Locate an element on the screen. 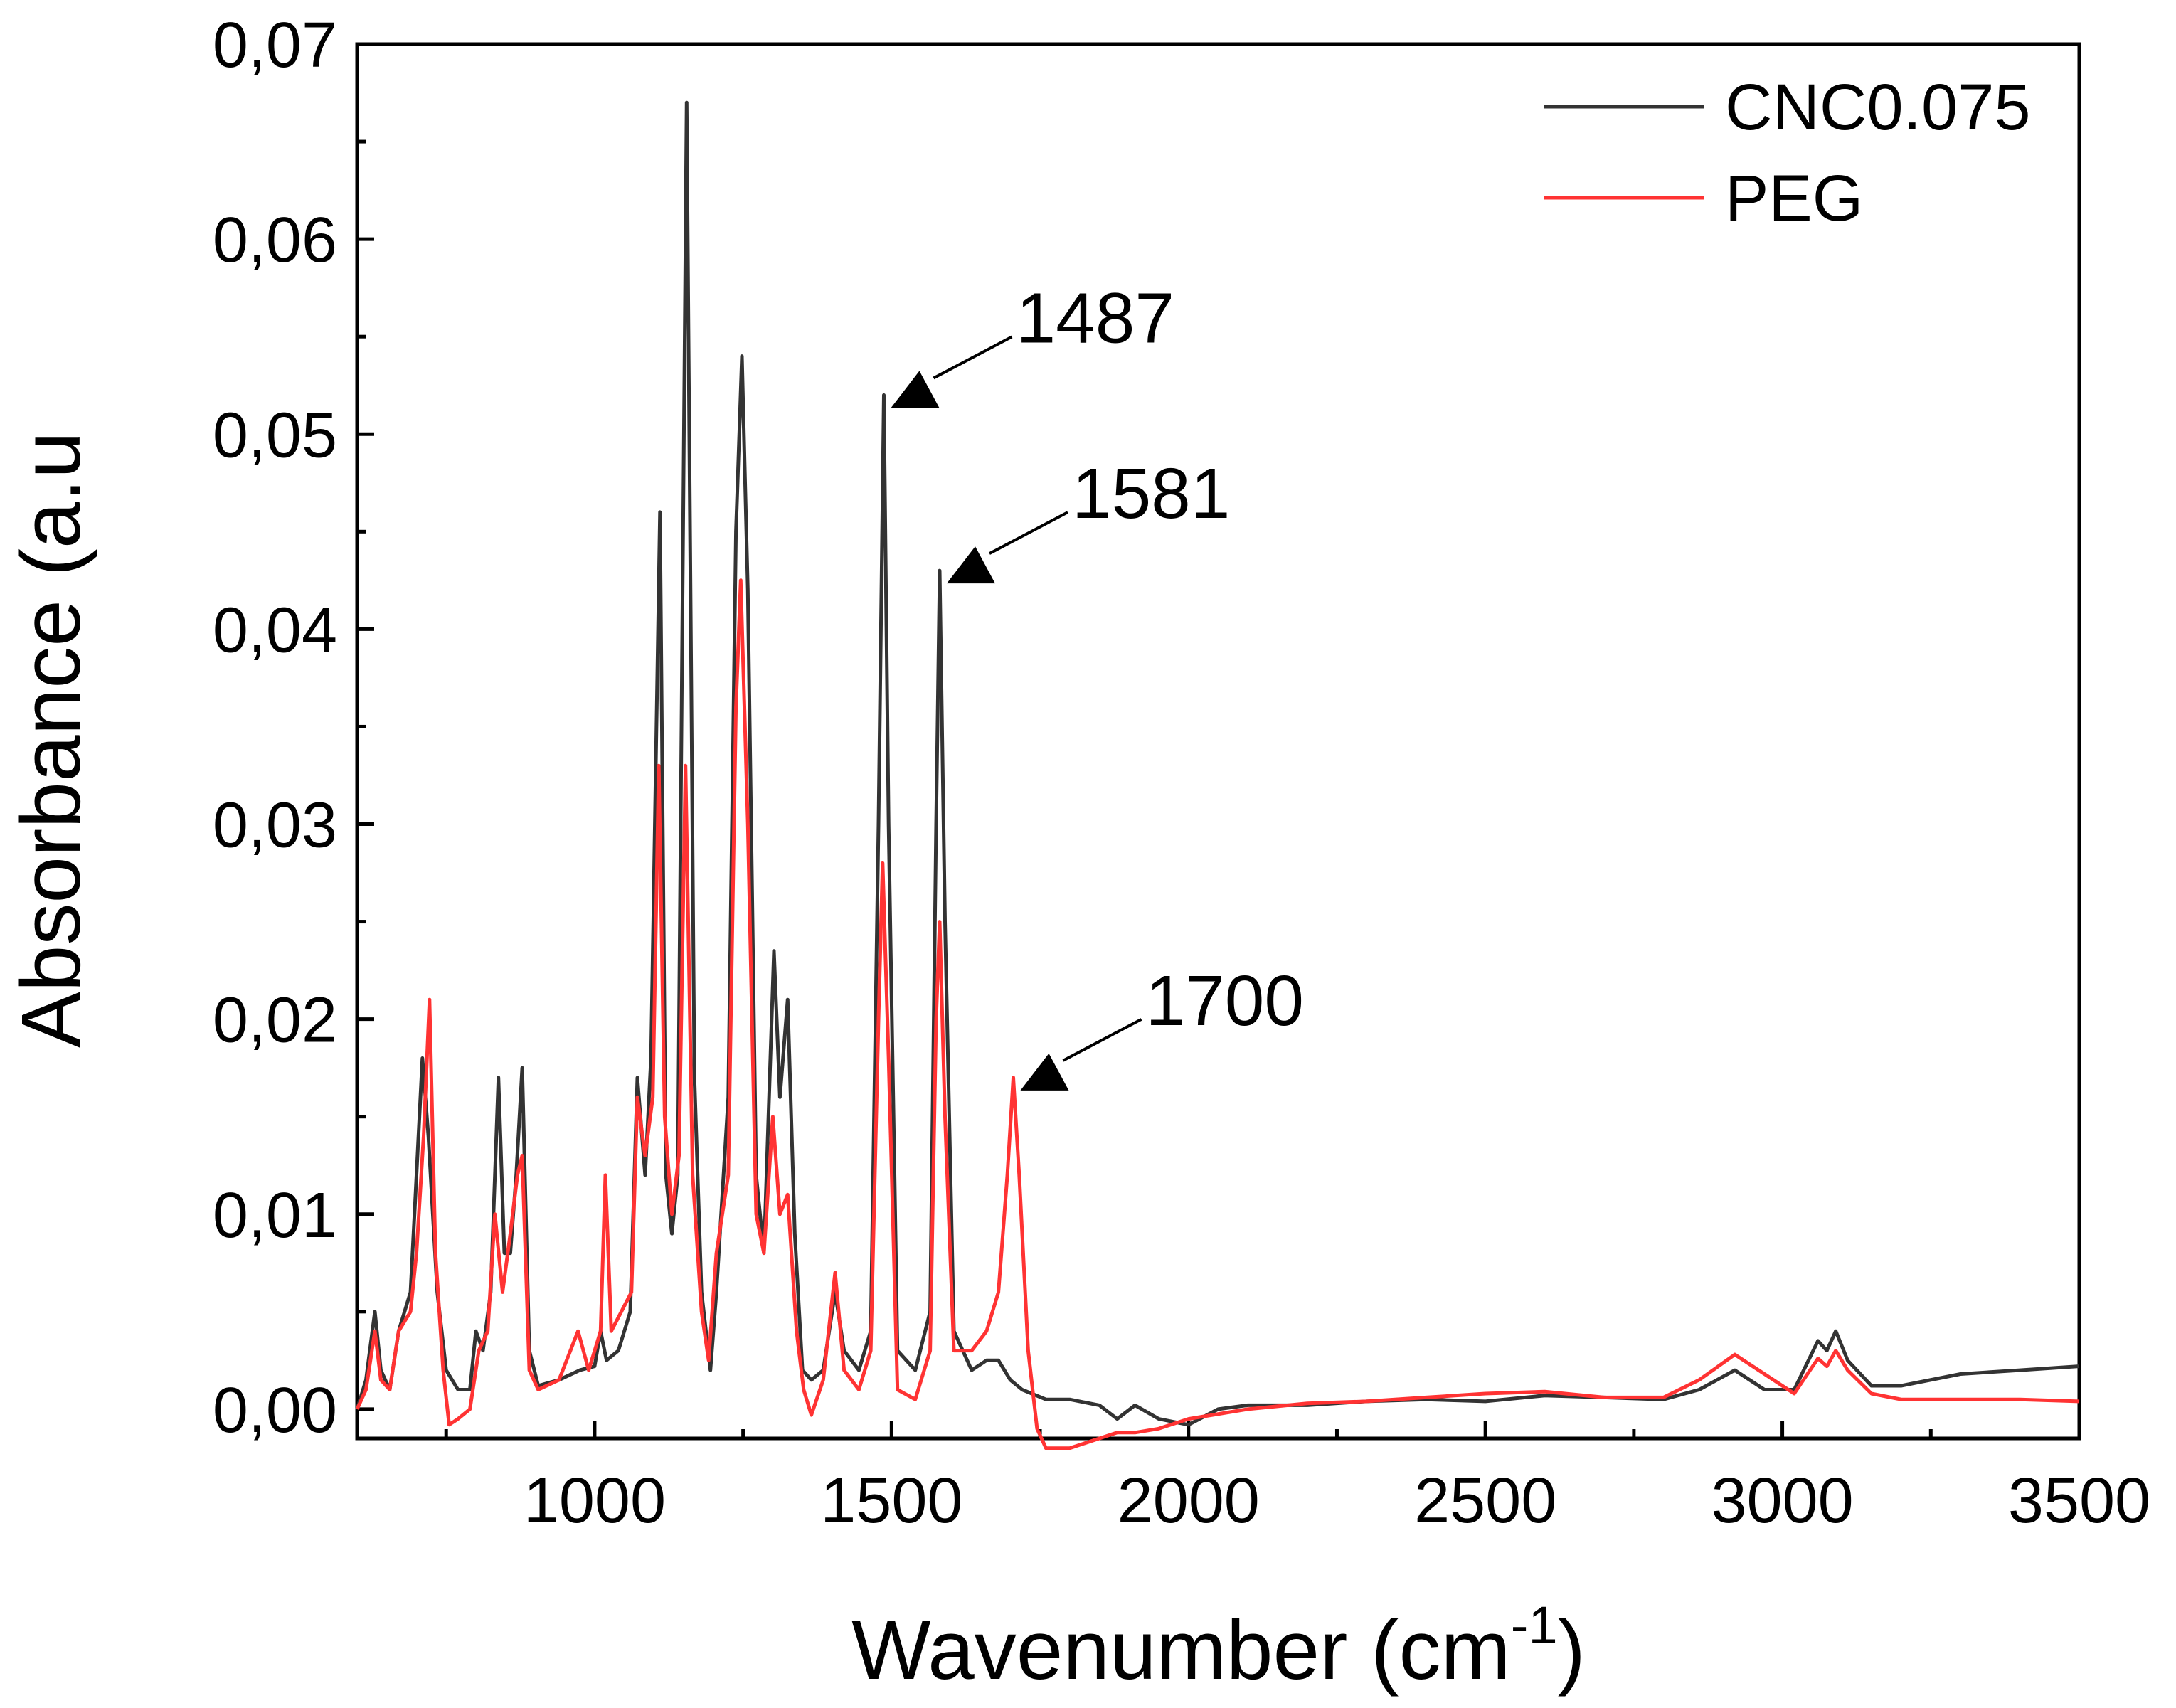  peak-annotation: 1700 is located at coordinates (1162, 1026).